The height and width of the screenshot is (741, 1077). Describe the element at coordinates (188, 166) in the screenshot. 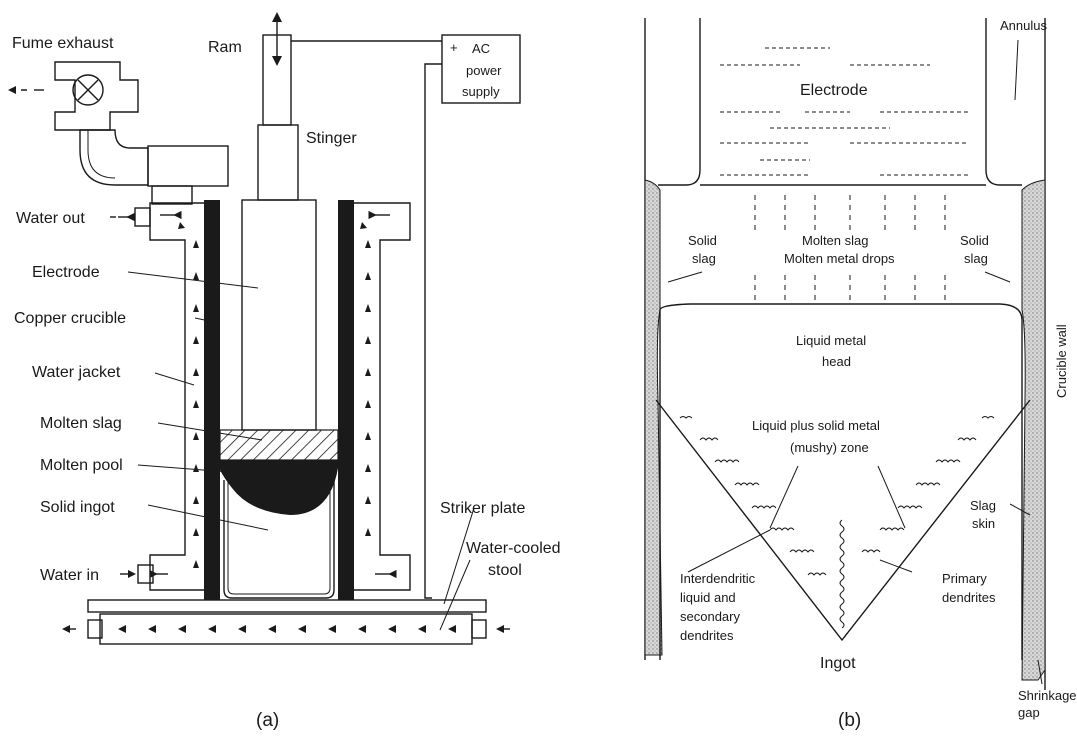

I see `fume-hood` at that location.